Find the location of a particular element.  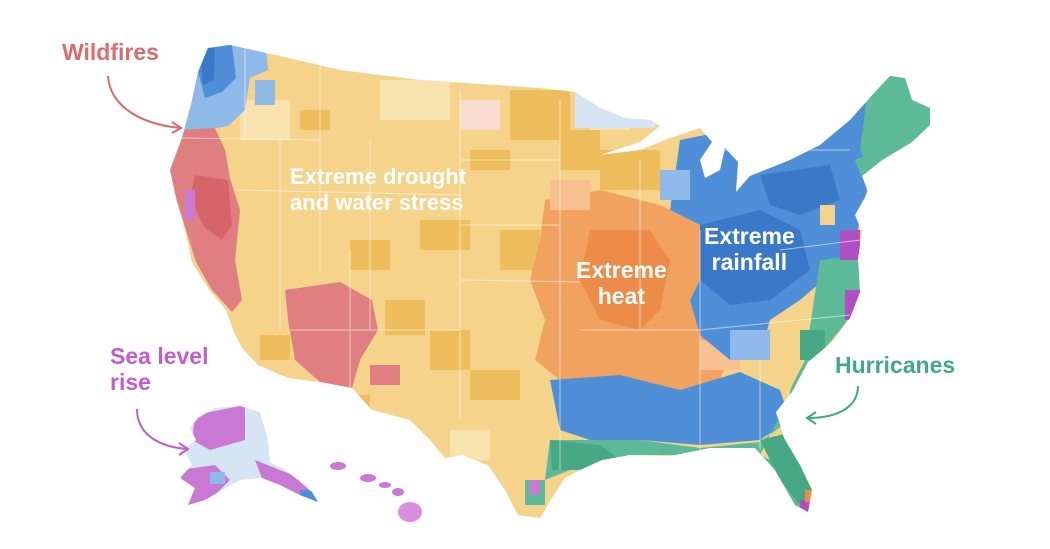

rainfall-label: Extreme rainfall is located at coordinates (749, 249).